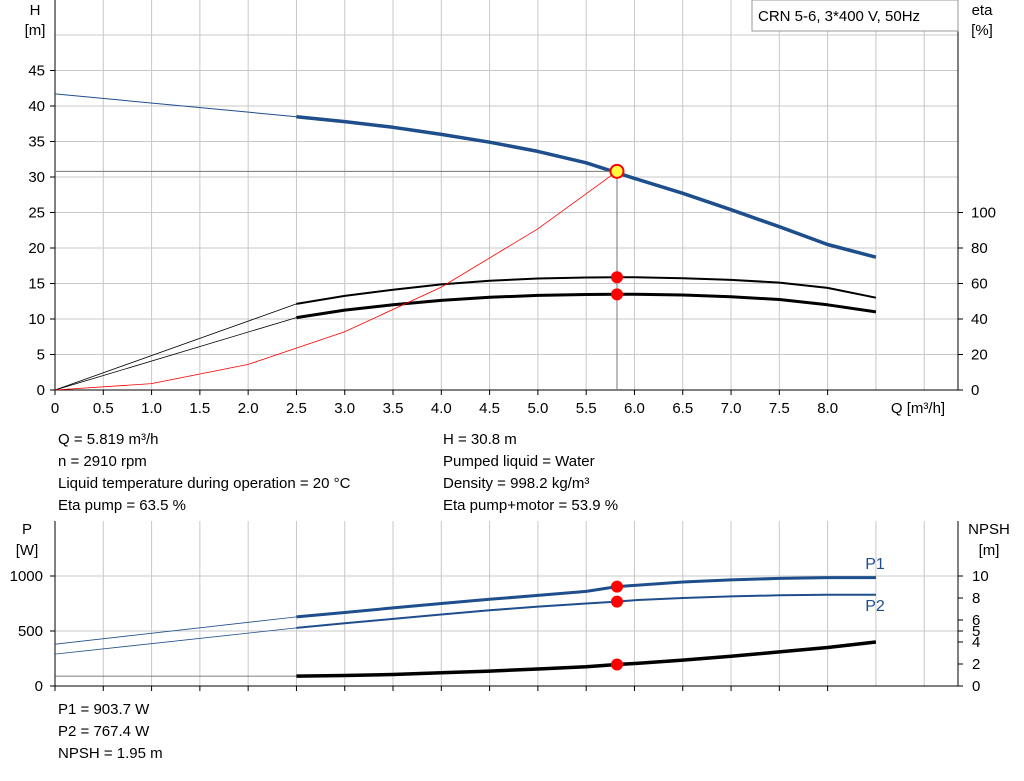 This screenshot has width=1024, height=781. Describe the element at coordinates (586, 659) in the screenshot. I see `npsh-curve` at that location.